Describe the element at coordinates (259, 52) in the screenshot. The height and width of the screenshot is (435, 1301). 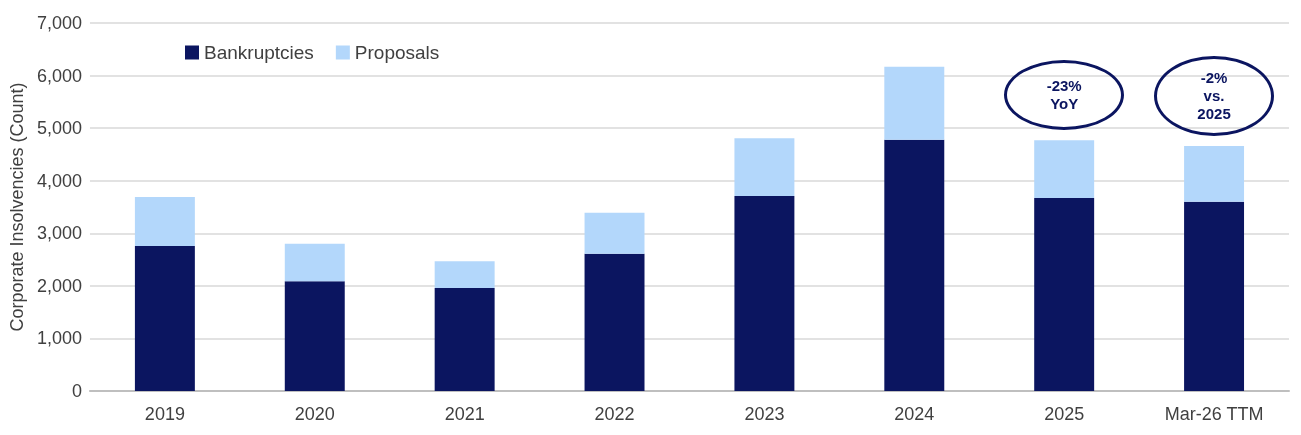
I see `legend-label: Bankruptcies` at that location.